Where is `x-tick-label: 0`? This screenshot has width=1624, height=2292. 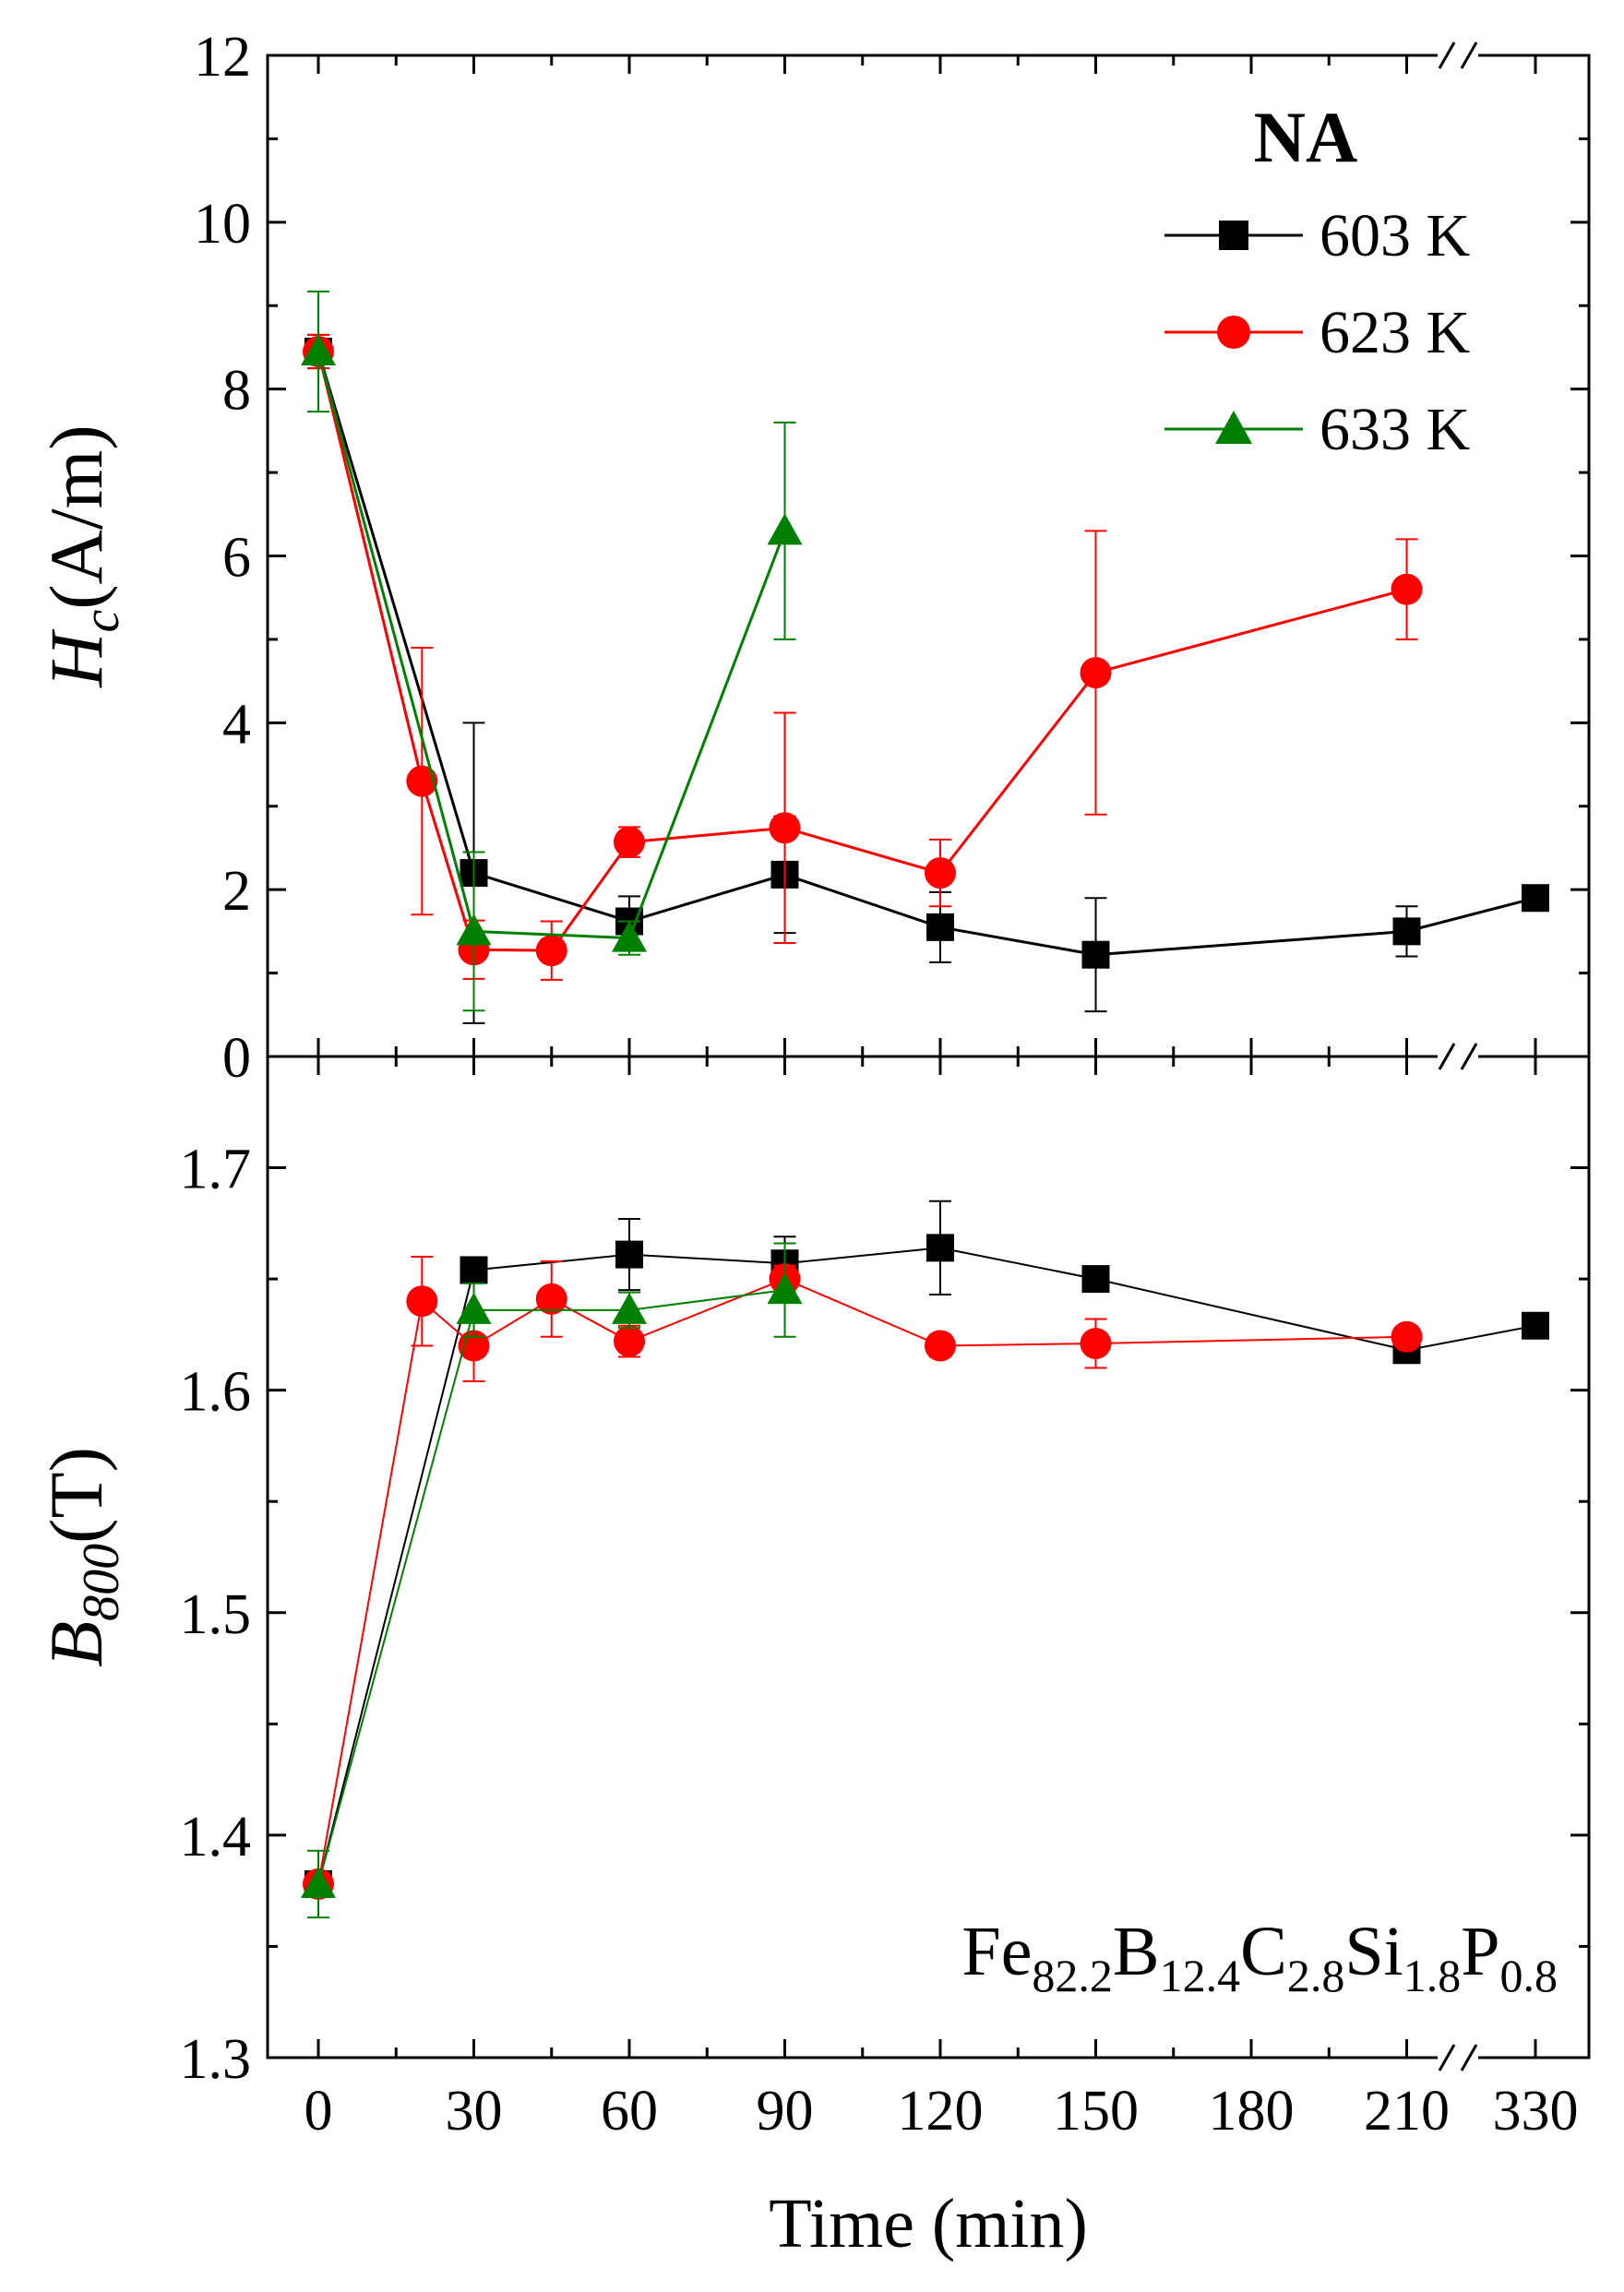 x-tick-label: 0 is located at coordinates (318, 2111).